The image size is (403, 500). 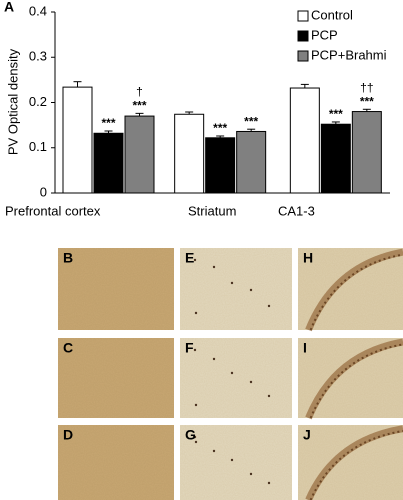 What do you see at coordinates (53, 210) in the screenshot?
I see `x-tick-label: Prefrontal cortex` at bounding box center [53, 210].